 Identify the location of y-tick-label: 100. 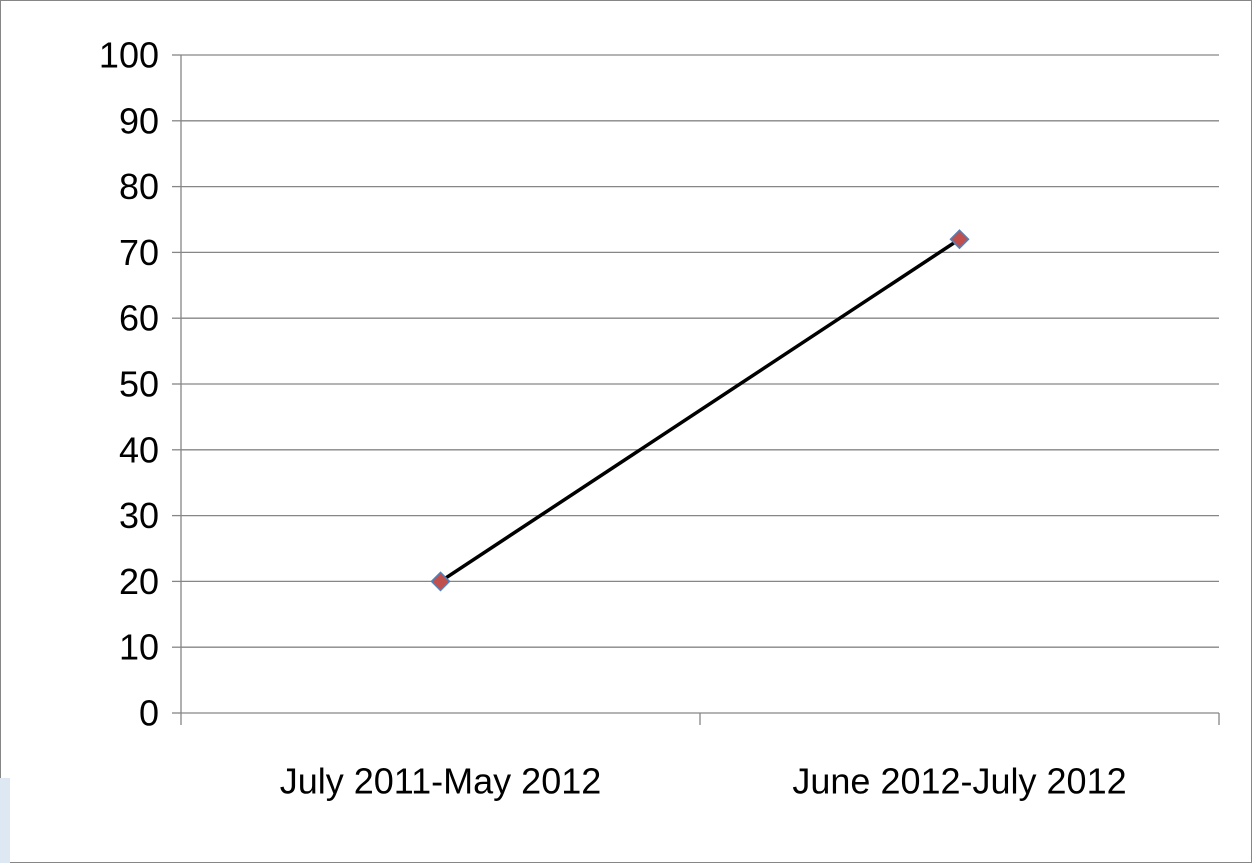
(129, 55).